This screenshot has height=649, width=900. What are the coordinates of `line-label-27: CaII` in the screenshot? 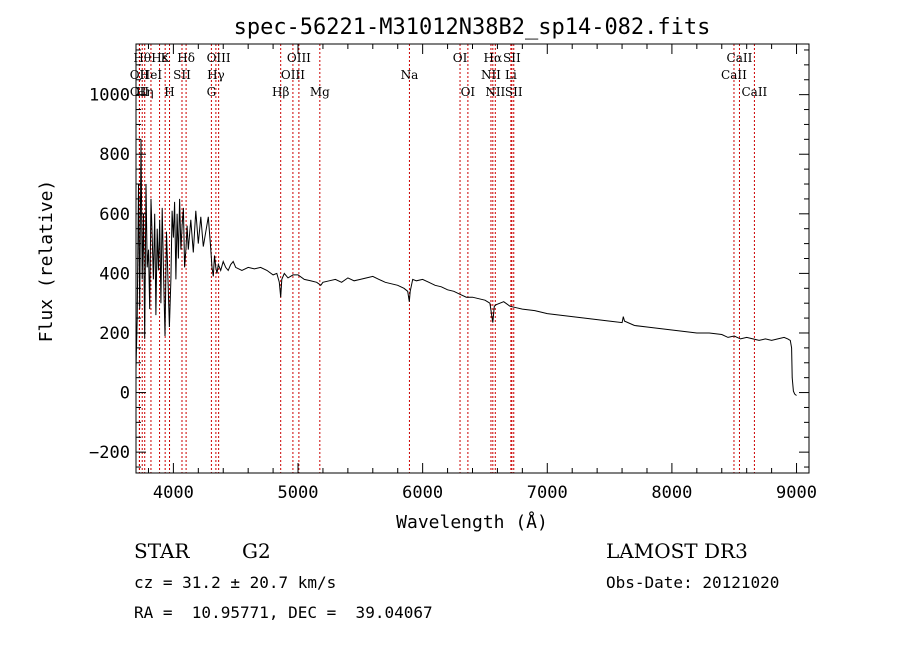 It's located at (734, 75).